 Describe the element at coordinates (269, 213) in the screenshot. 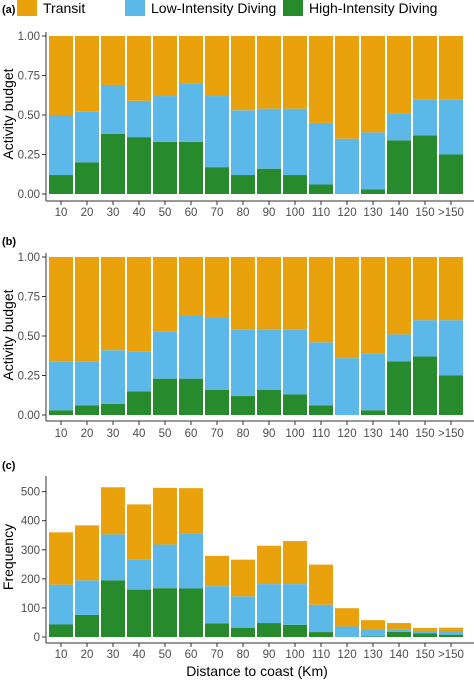

I see `panel-a-x-tick-label: 90` at that location.